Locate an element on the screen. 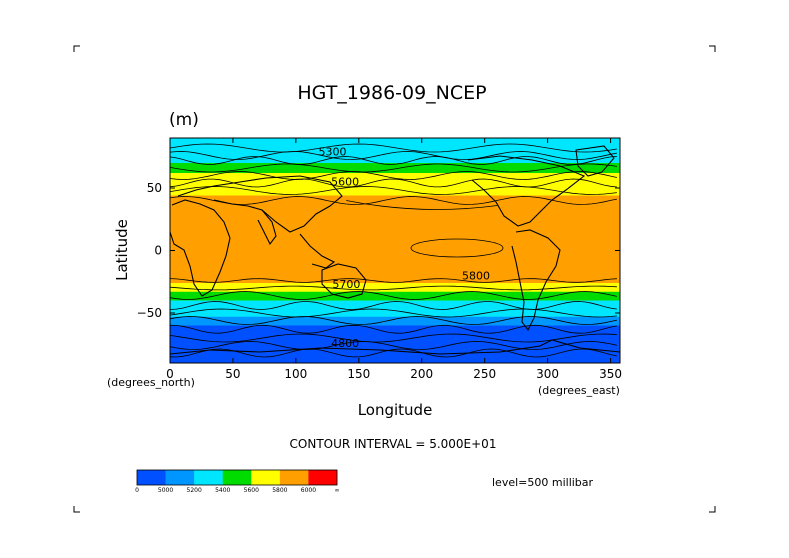 This screenshot has width=789, height=558. x-tick-label: 350 is located at coordinates (610, 374).